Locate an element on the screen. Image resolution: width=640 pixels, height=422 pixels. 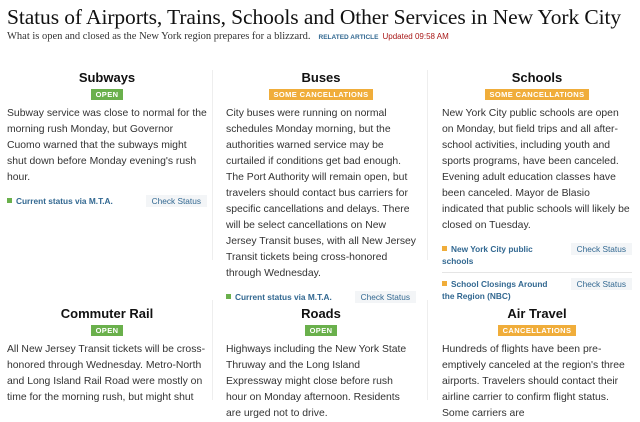
card-title: Roads is located at coordinates (321, 313).